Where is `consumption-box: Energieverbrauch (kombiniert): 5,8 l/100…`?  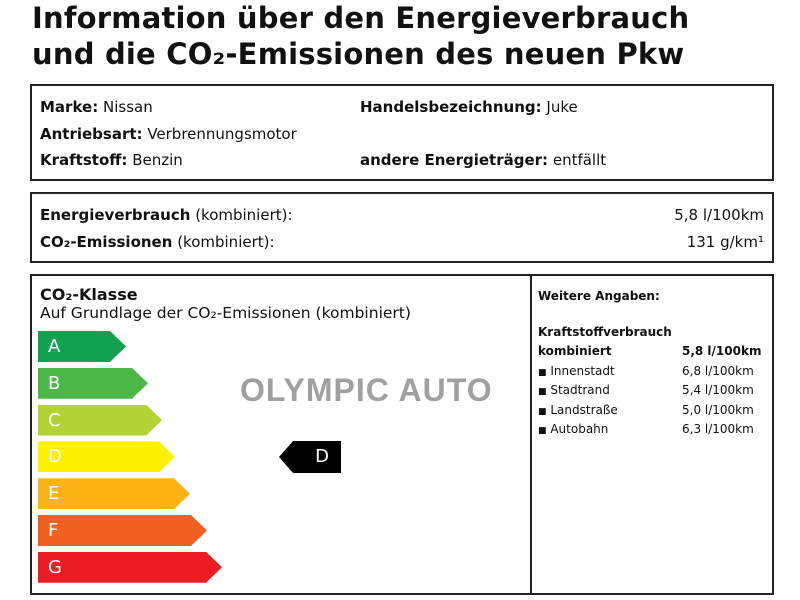
consumption-box: Energieverbrauch (kombiniert): 5,8 l/100… is located at coordinates (402, 227).